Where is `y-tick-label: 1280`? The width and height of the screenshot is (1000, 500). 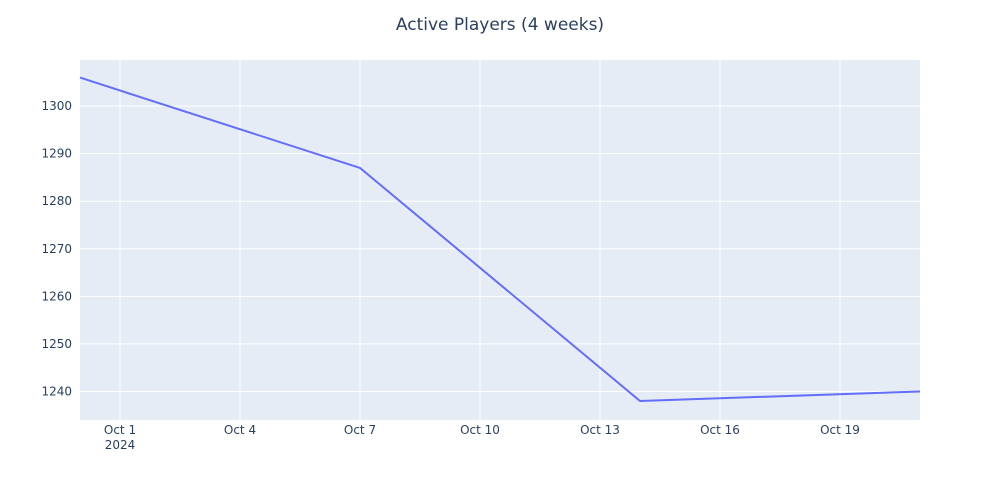
y-tick-label: 1280 is located at coordinates (56, 201).